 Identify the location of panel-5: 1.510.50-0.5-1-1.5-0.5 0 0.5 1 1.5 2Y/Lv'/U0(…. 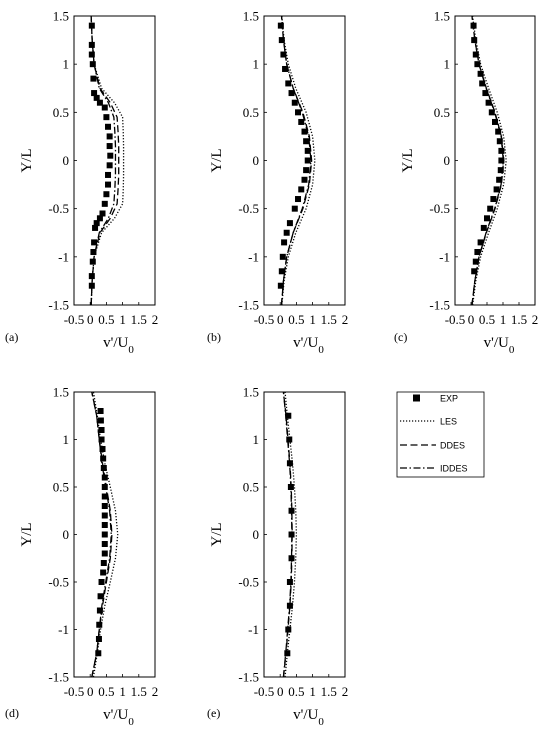
(277, 557).